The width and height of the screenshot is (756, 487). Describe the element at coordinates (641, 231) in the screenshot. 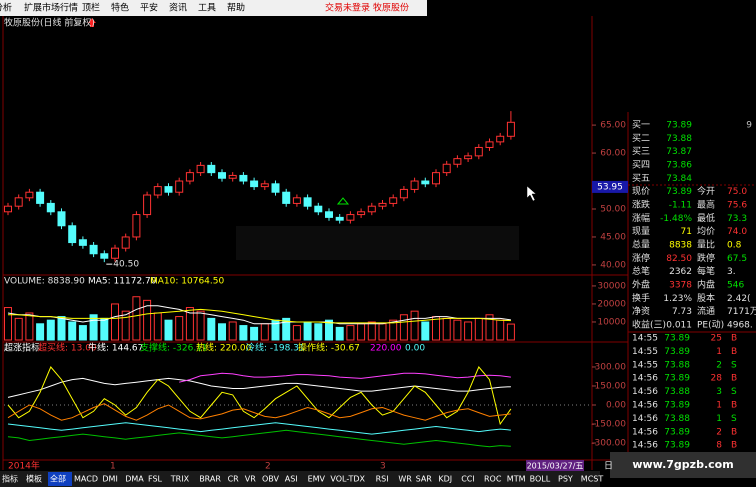

I see `quote-cell: 现量` at that location.